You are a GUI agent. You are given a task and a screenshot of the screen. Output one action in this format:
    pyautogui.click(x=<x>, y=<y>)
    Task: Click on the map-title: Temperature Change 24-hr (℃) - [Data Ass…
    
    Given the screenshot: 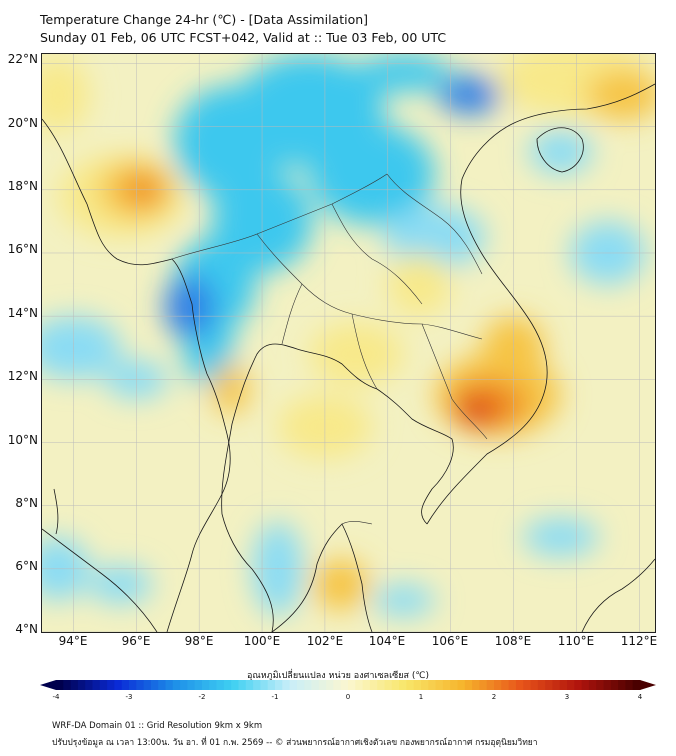 What is the action you would take?
    pyautogui.click(x=204, y=19)
    